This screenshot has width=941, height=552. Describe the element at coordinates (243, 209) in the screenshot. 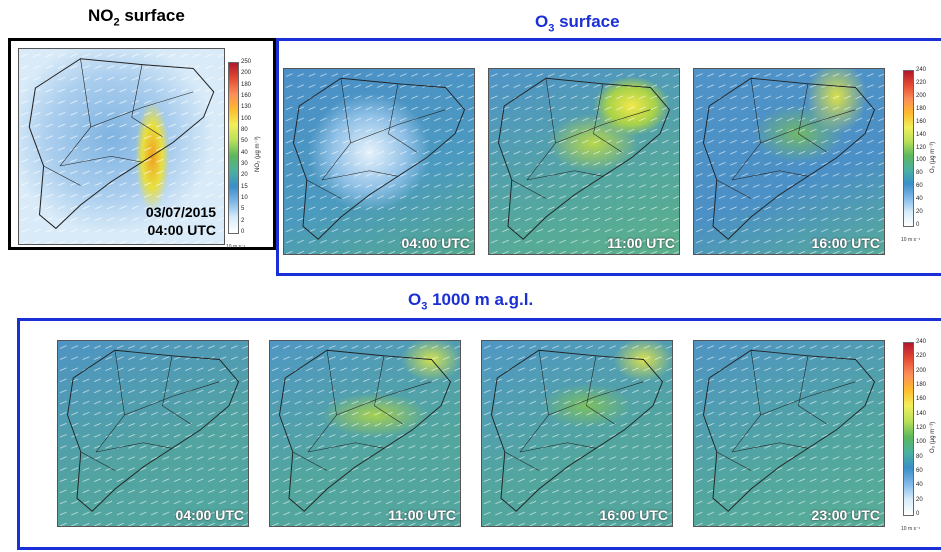

I see `colorbar-tick-label: 5` at that location.